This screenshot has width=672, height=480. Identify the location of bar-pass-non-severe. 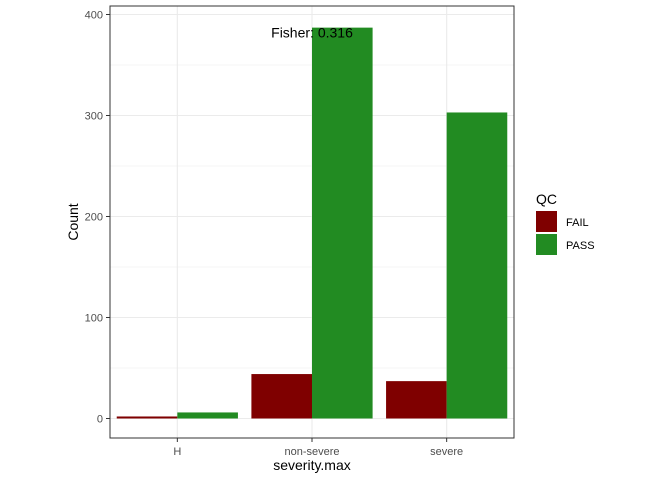
(342, 223).